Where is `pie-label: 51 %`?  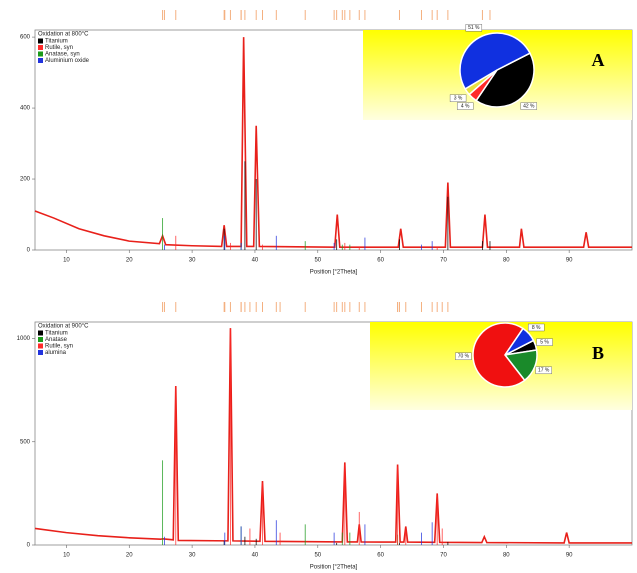 pie-label: 51 % is located at coordinates (474, 28).